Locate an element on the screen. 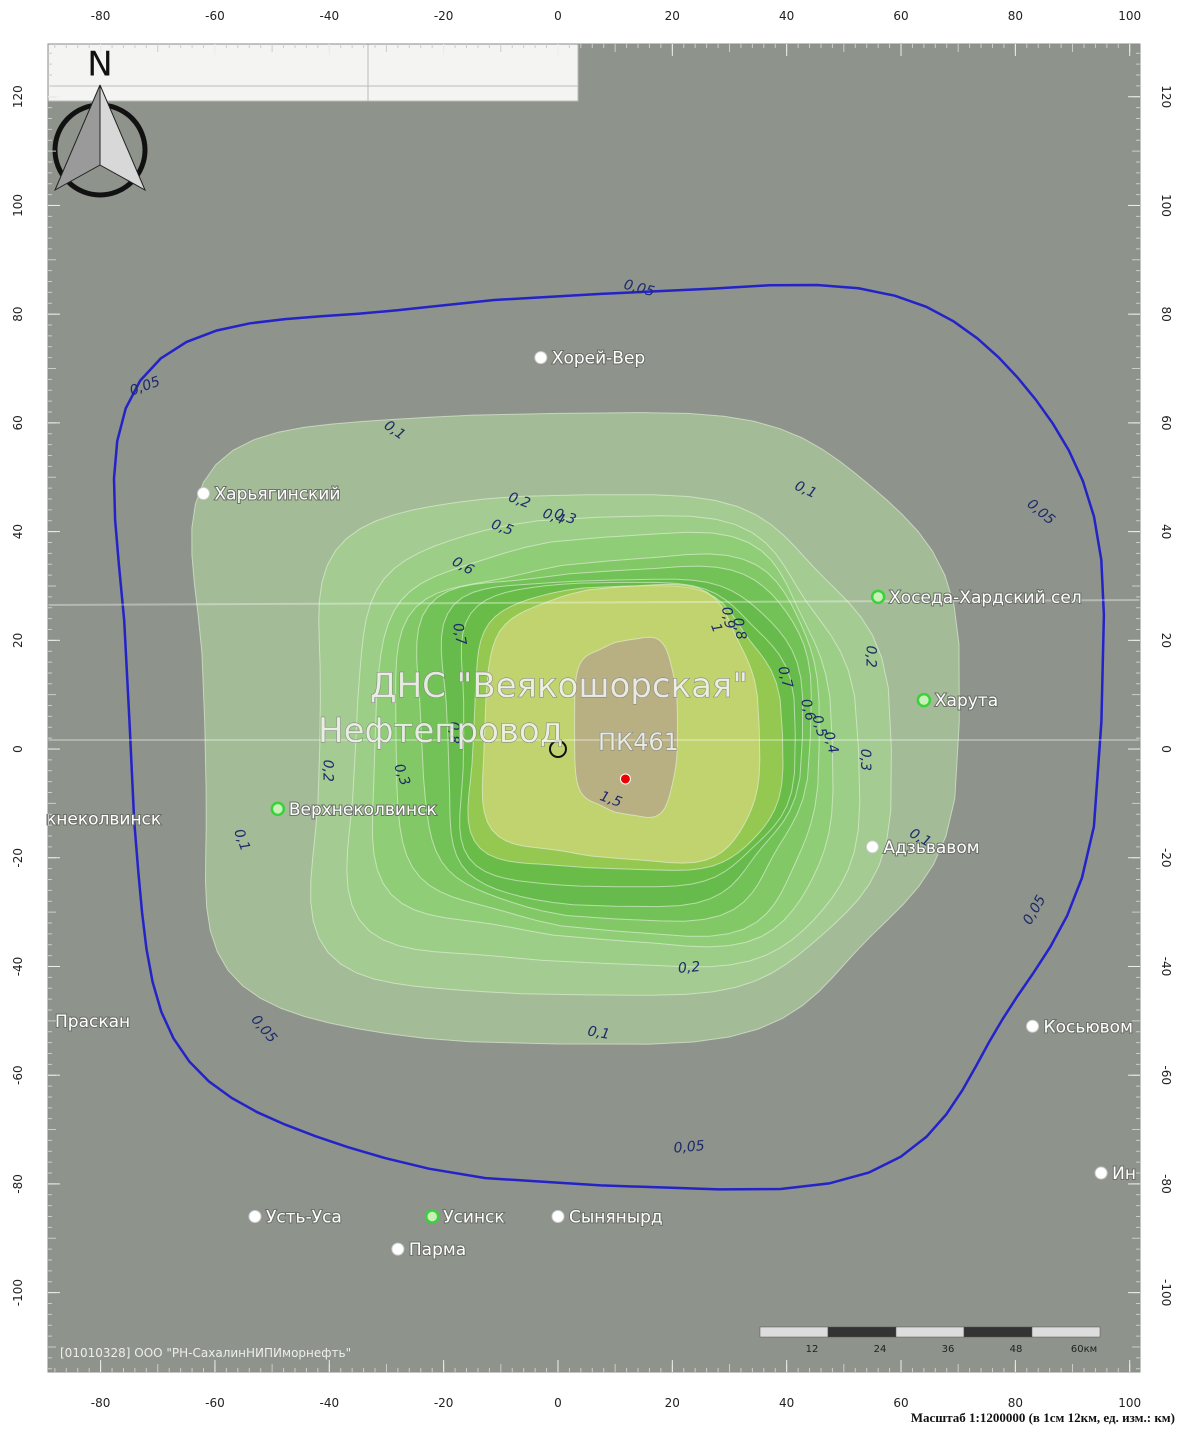  scale-label: 60км is located at coordinates (1084, 1349).